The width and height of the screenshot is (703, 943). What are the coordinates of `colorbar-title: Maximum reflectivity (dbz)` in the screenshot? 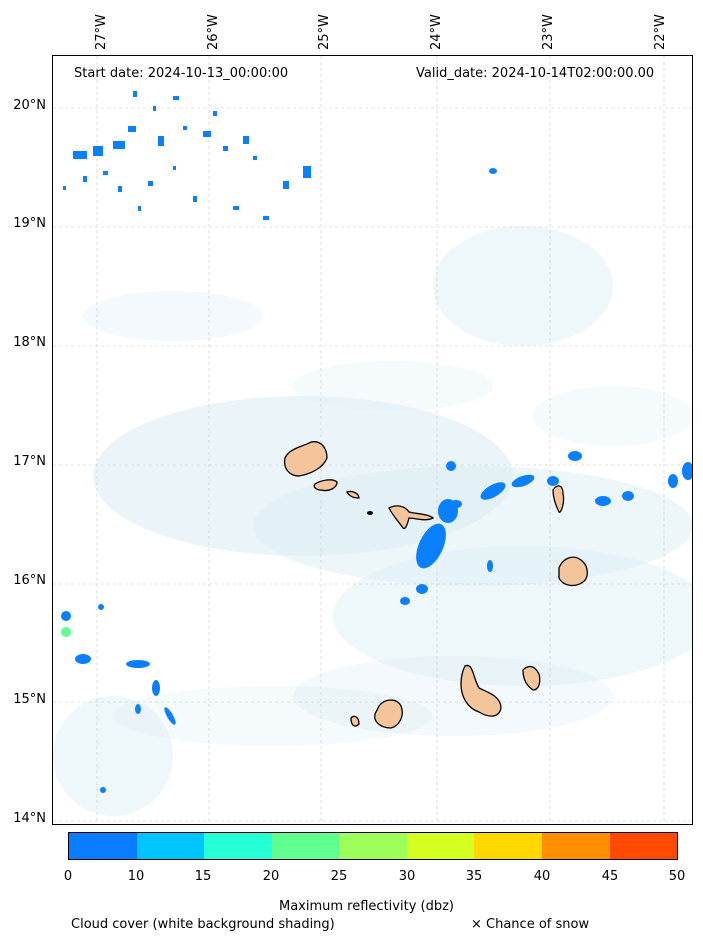 It's located at (366, 906).